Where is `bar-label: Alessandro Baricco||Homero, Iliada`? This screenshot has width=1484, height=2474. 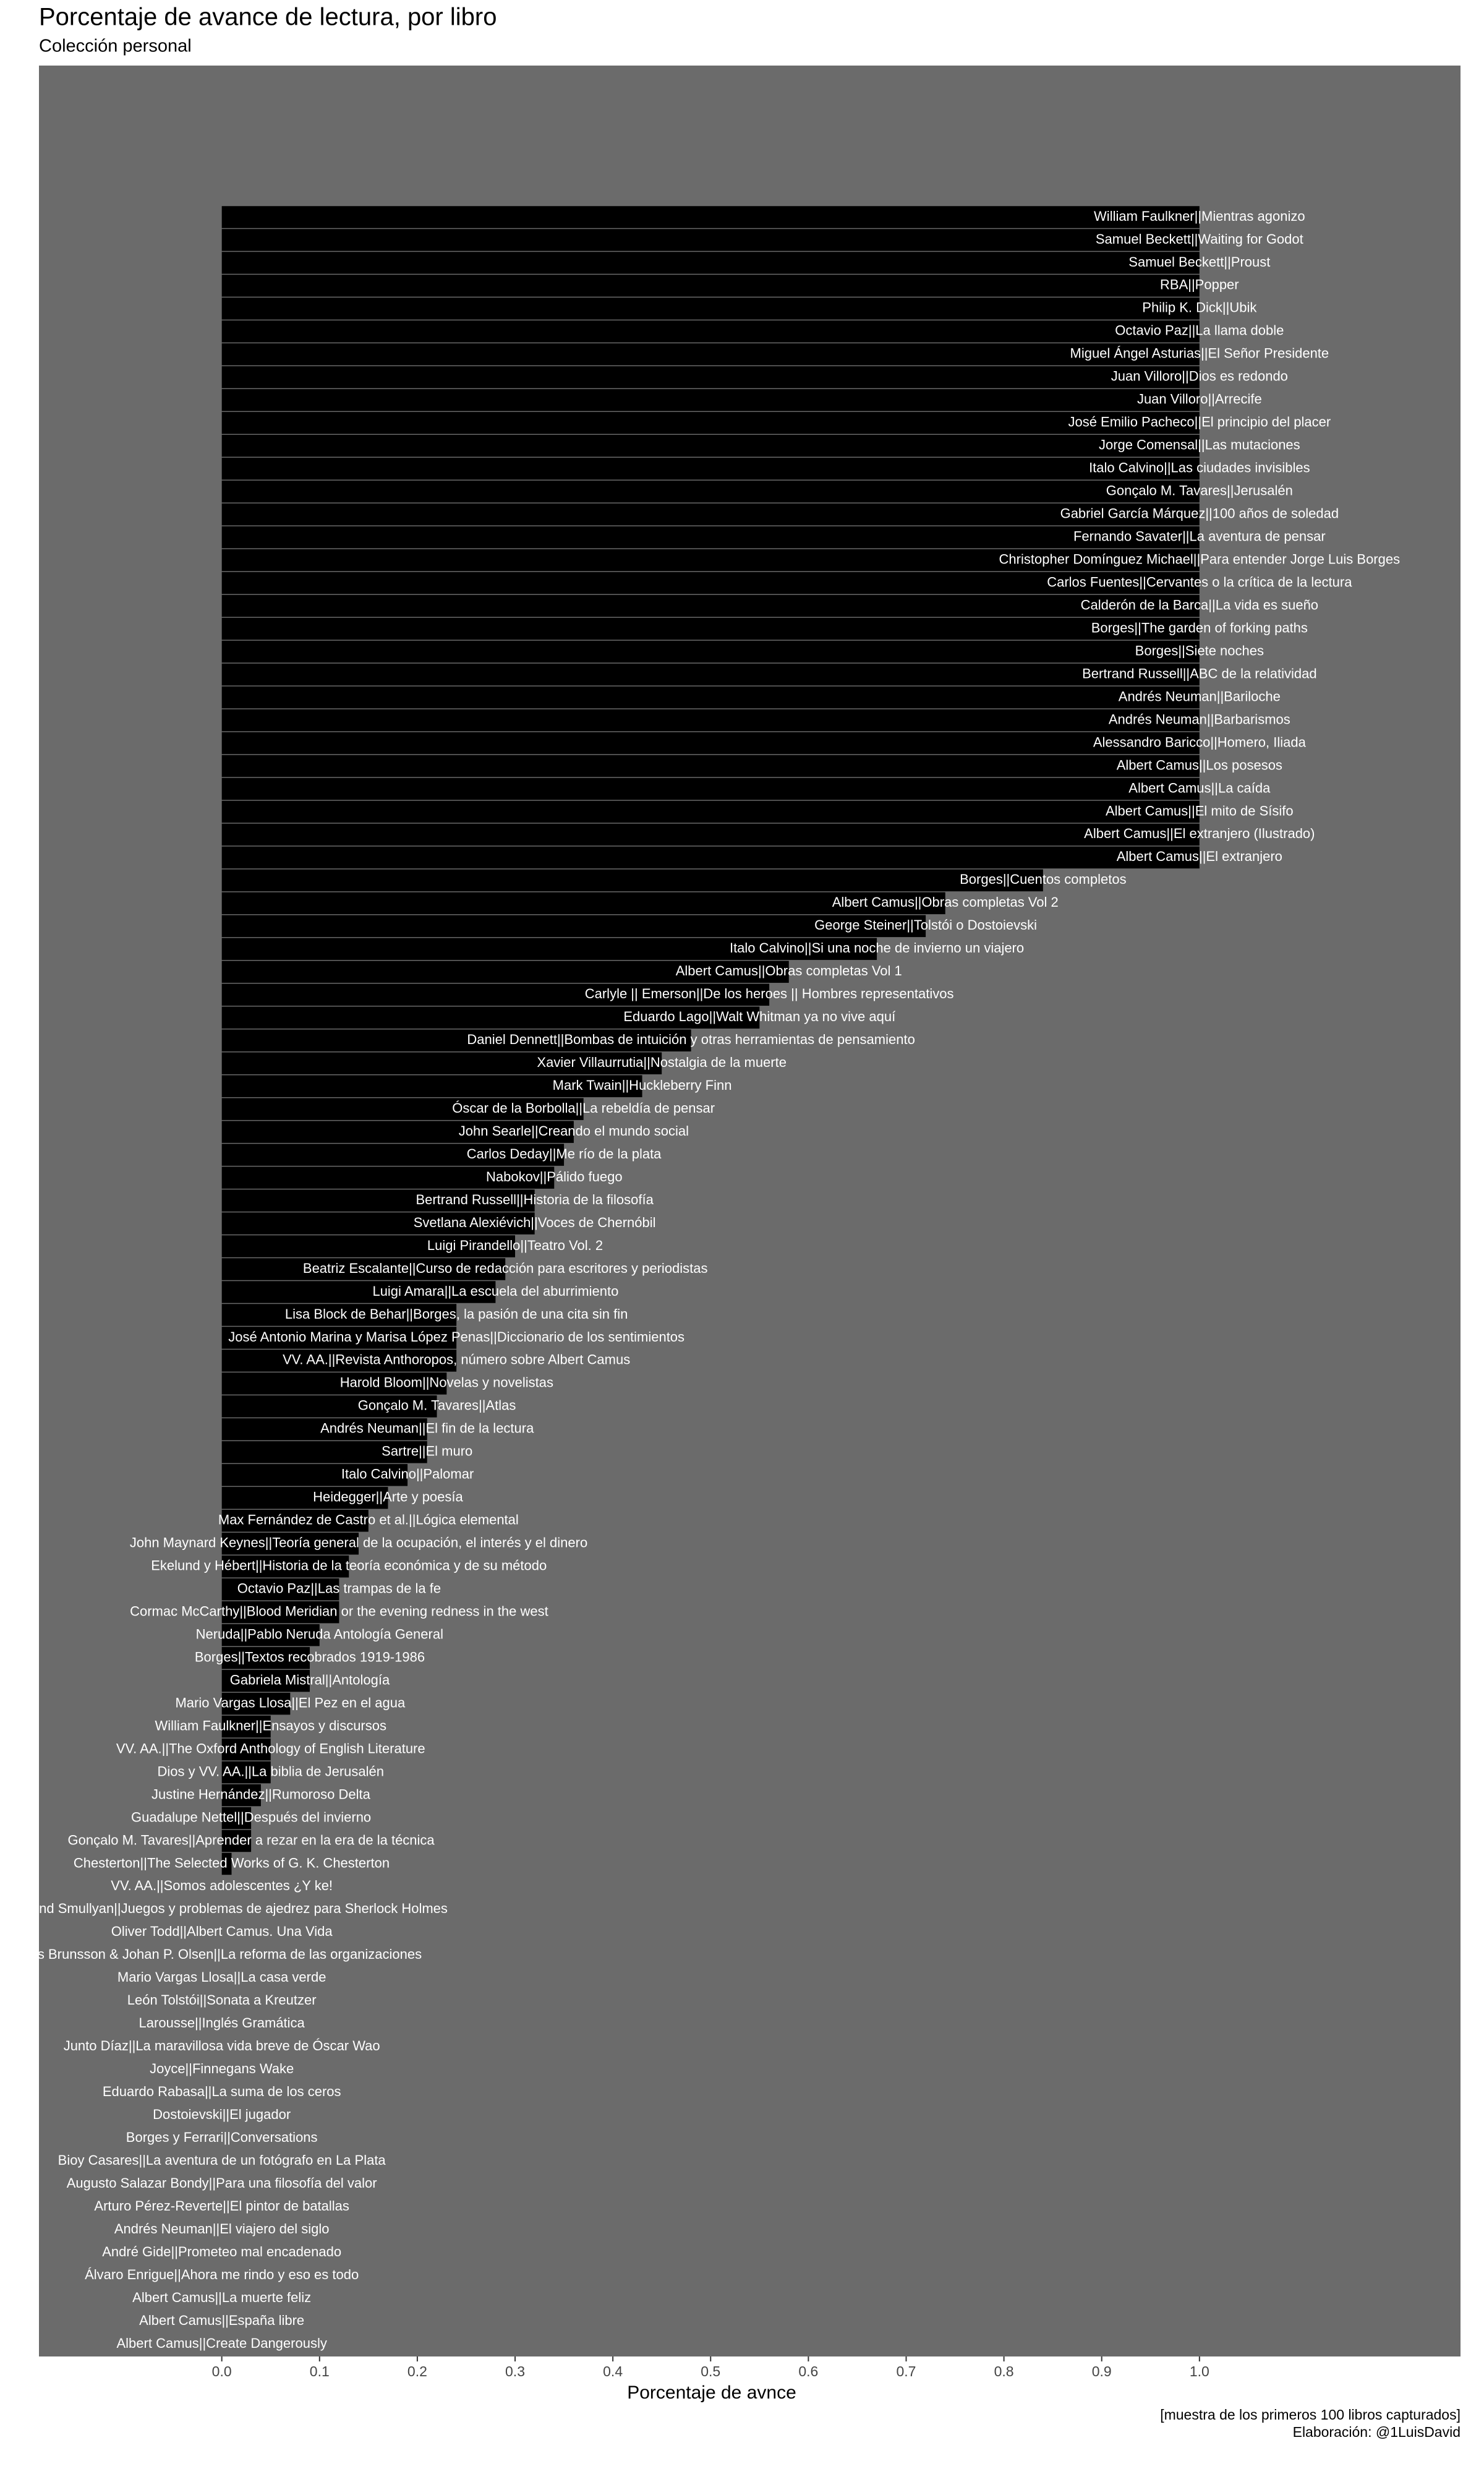
bar-label: Alessandro Baricco||Homero, Iliada is located at coordinates (1200, 742).